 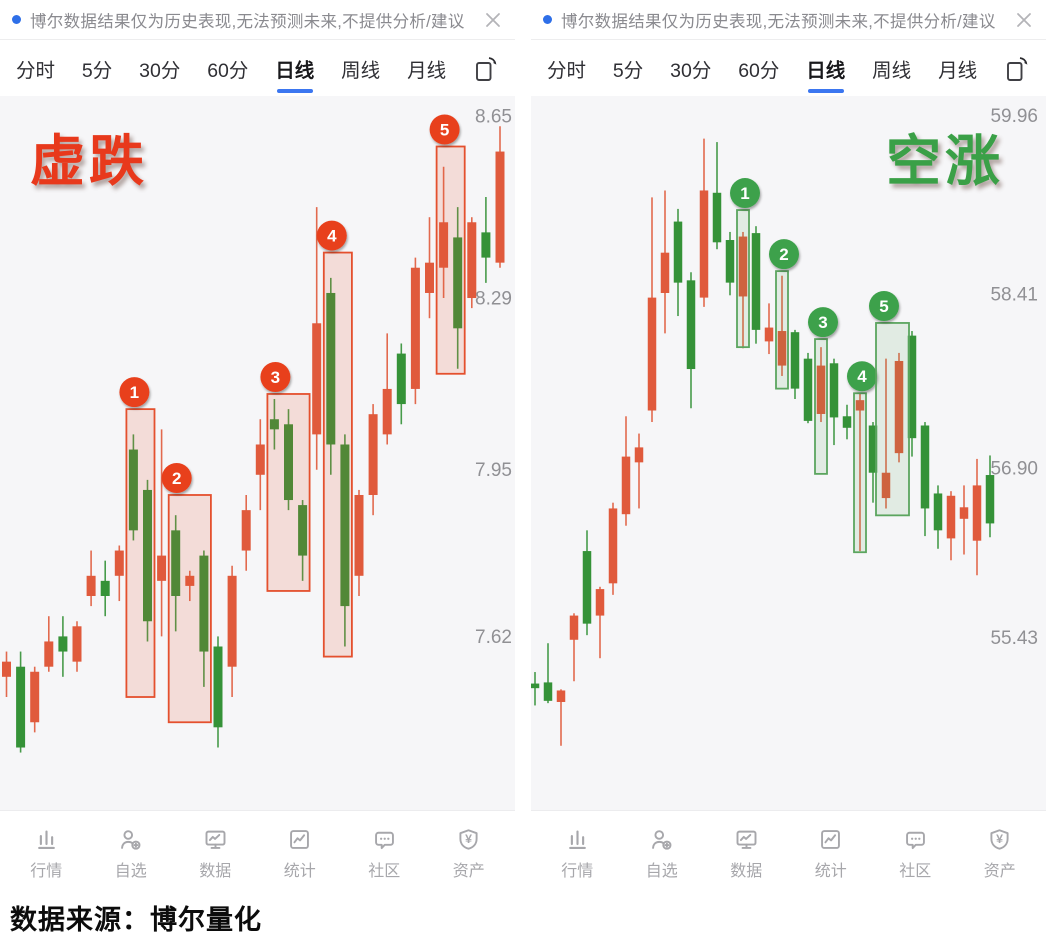 What do you see at coordinates (1014, 469) in the screenshot?
I see `axis-label: 56.90` at bounding box center [1014, 469].